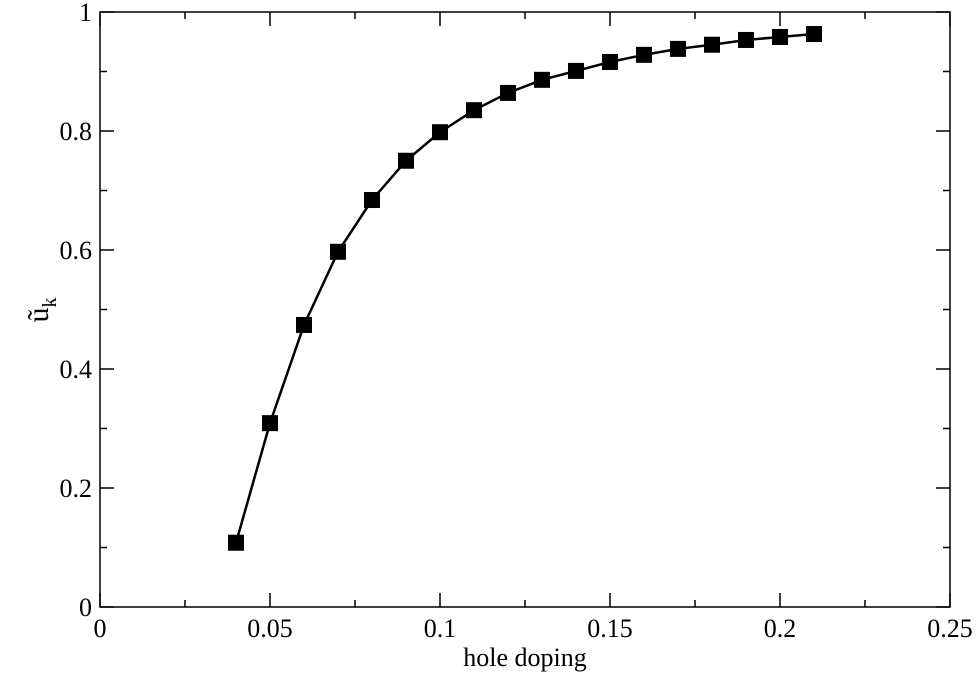 Image resolution: width=977 pixels, height=674 pixels. Describe the element at coordinates (950, 628) in the screenshot. I see `x-tick-label: 0.25` at that location.